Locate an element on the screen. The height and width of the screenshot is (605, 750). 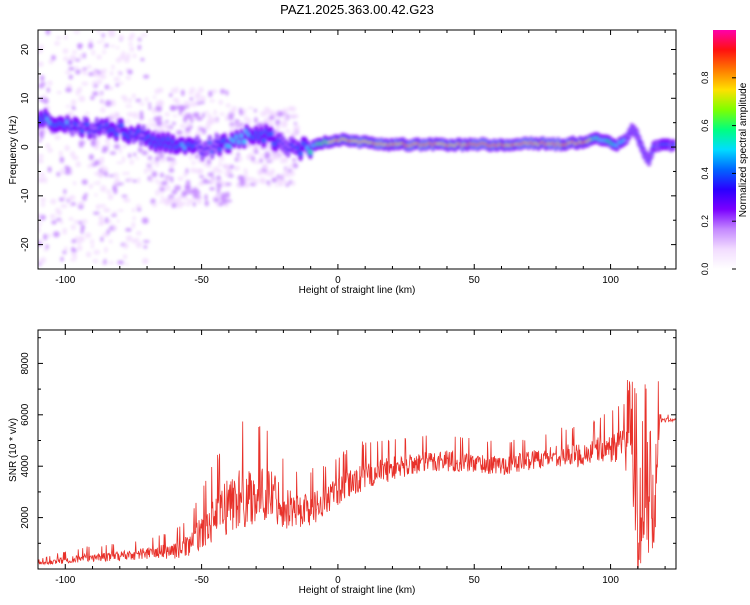
spectrogram-xlabel: Height of straight line (km) is located at coordinates (357, 290).